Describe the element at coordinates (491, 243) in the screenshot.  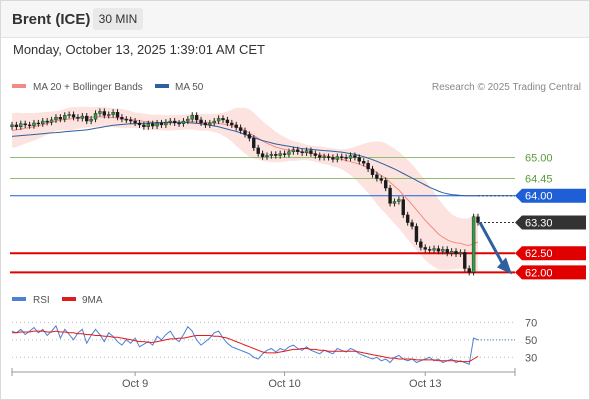
I see `forecast-arrow-shaft` at that location.